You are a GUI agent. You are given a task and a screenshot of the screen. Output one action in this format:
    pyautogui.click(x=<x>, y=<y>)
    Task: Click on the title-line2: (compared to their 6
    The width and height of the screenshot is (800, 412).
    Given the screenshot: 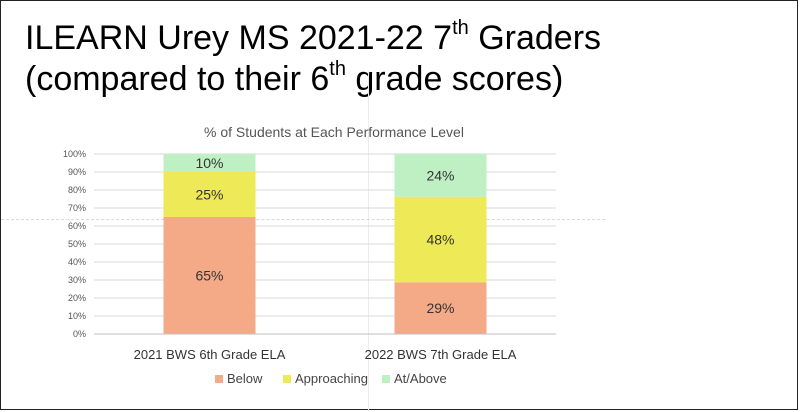 What is the action you would take?
    pyautogui.click(x=177, y=79)
    